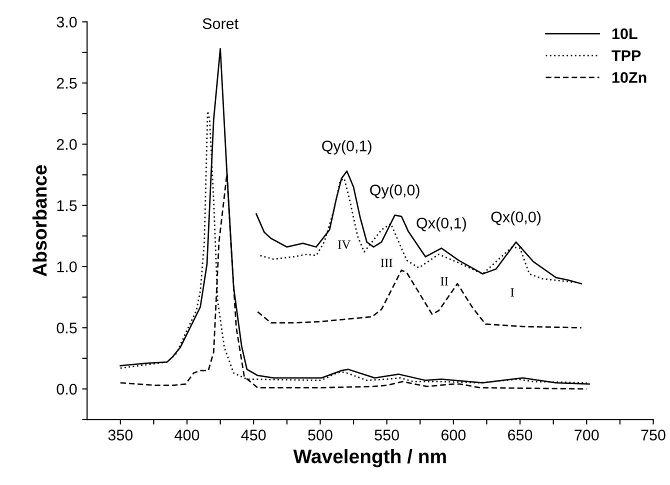 Image resolution: width=670 pixels, height=485 pixels. Describe the element at coordinates (516, 218) in the screenshot. I see `annotation: Qx(0,0)` at that location.